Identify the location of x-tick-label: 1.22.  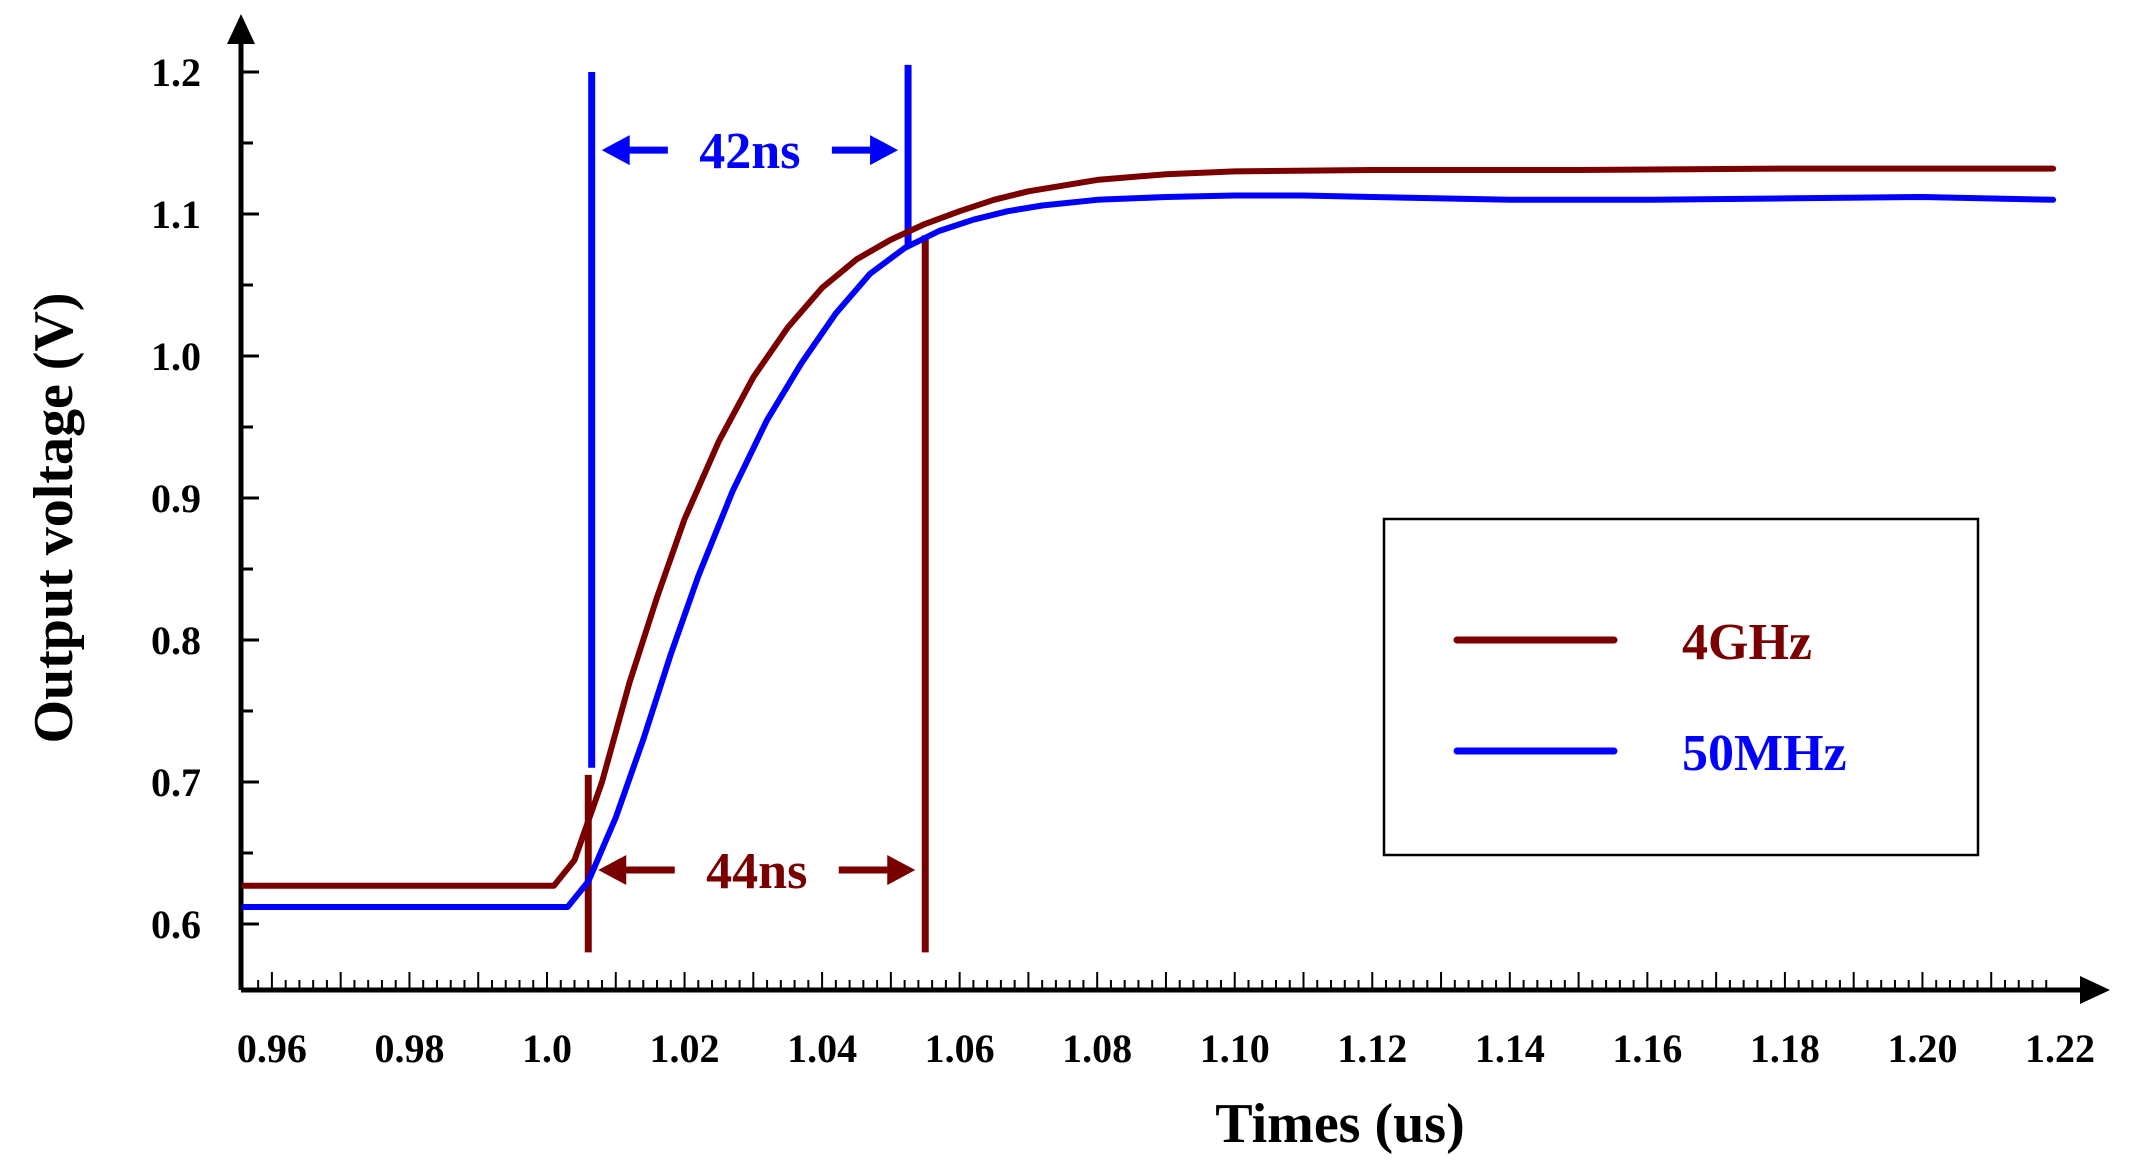
(2060, 1048).